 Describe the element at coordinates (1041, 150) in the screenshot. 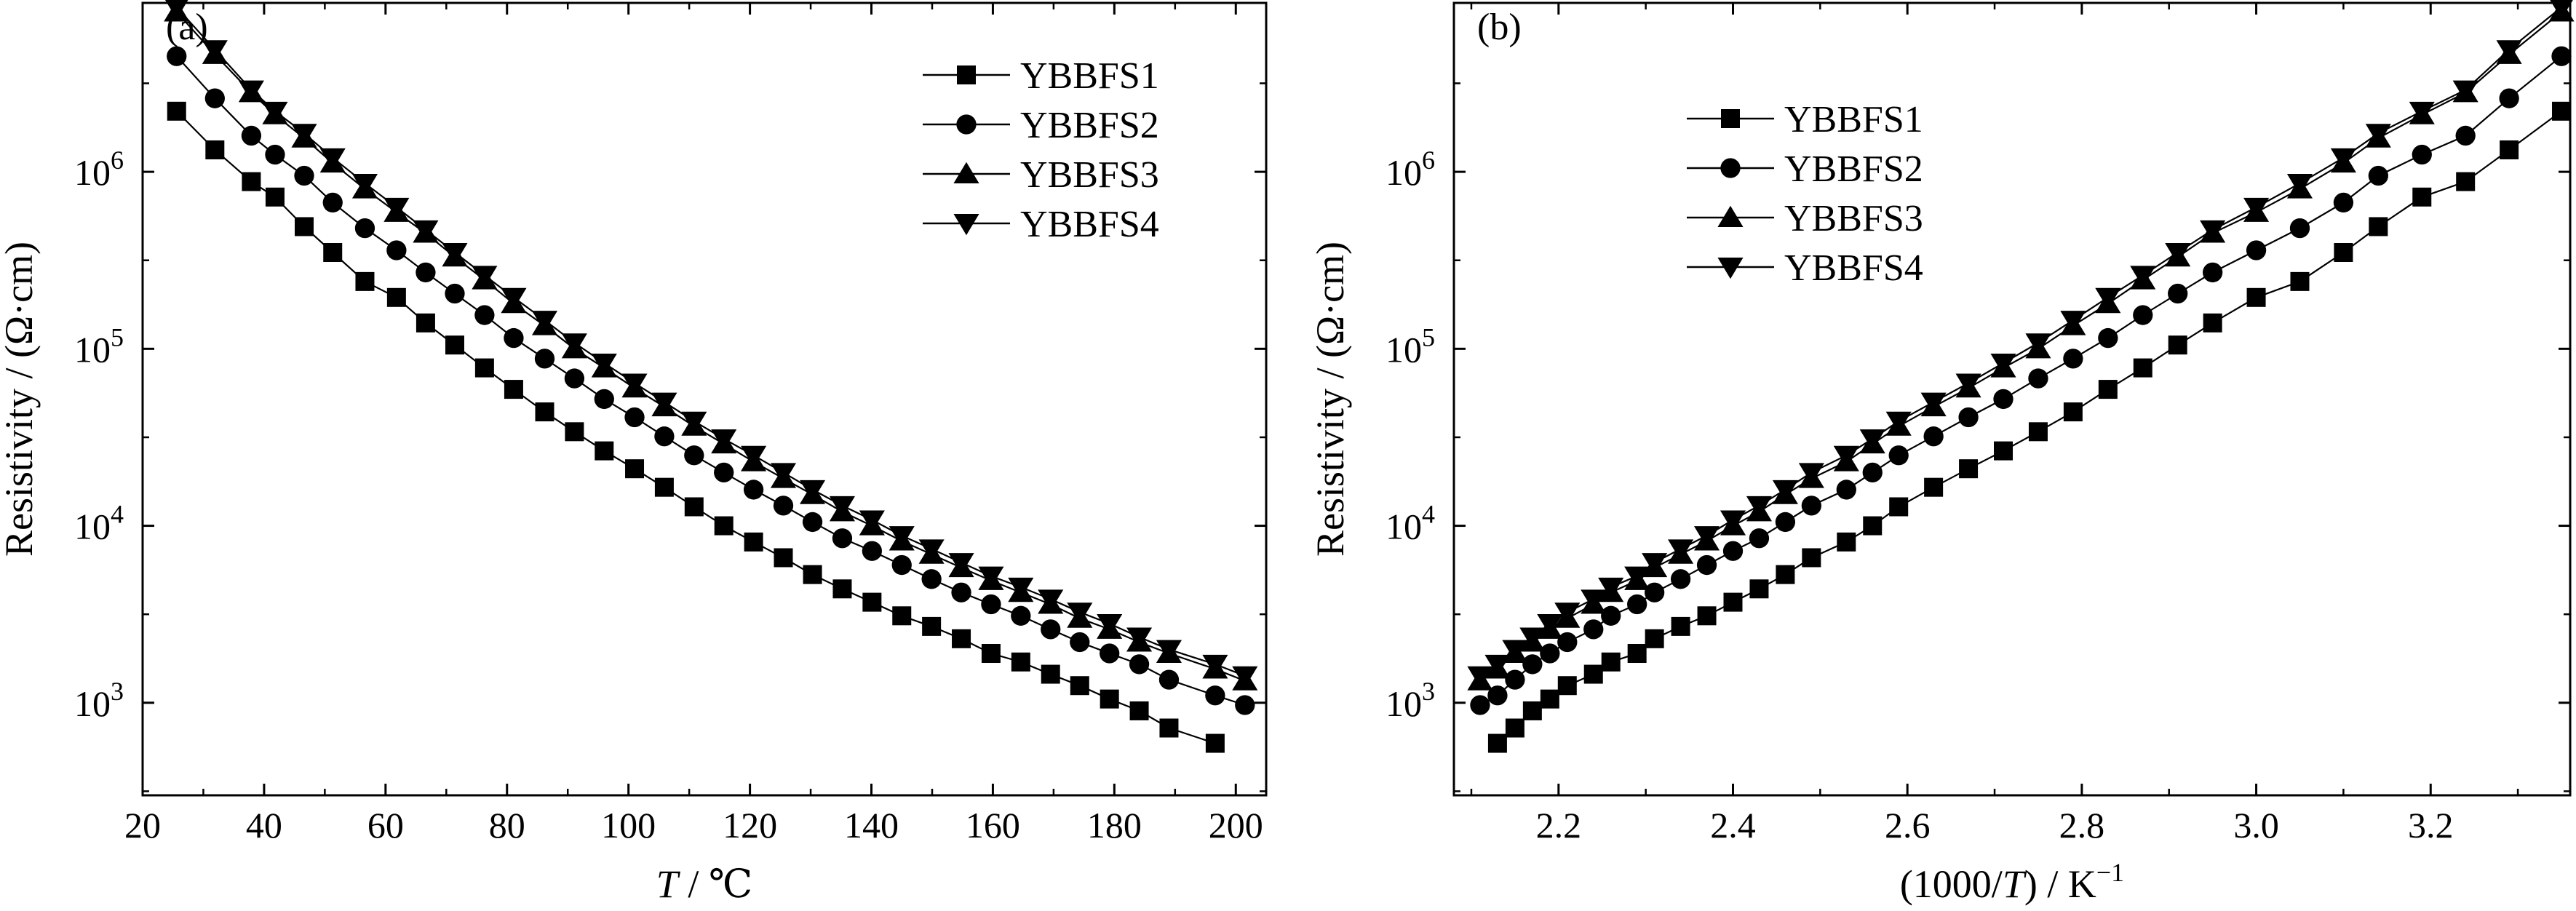

I see `legend: YBBFS1 YBBFS2 YBBFS3 YBBFS4` at that location.